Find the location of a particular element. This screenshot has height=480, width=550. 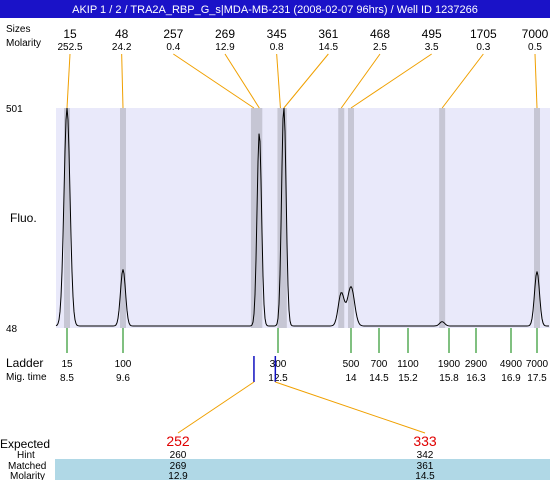

ladder-migtime: 16.3 is located at coordinates (476, 378).